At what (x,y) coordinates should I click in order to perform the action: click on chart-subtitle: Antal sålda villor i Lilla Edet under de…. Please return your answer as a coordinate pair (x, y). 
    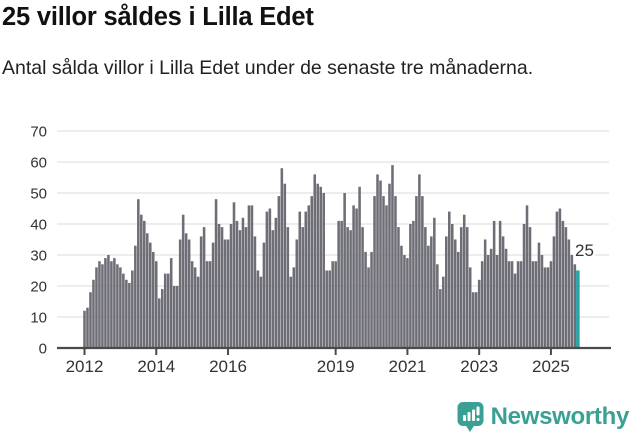
    Looking at the image, I should click on (268, 68).